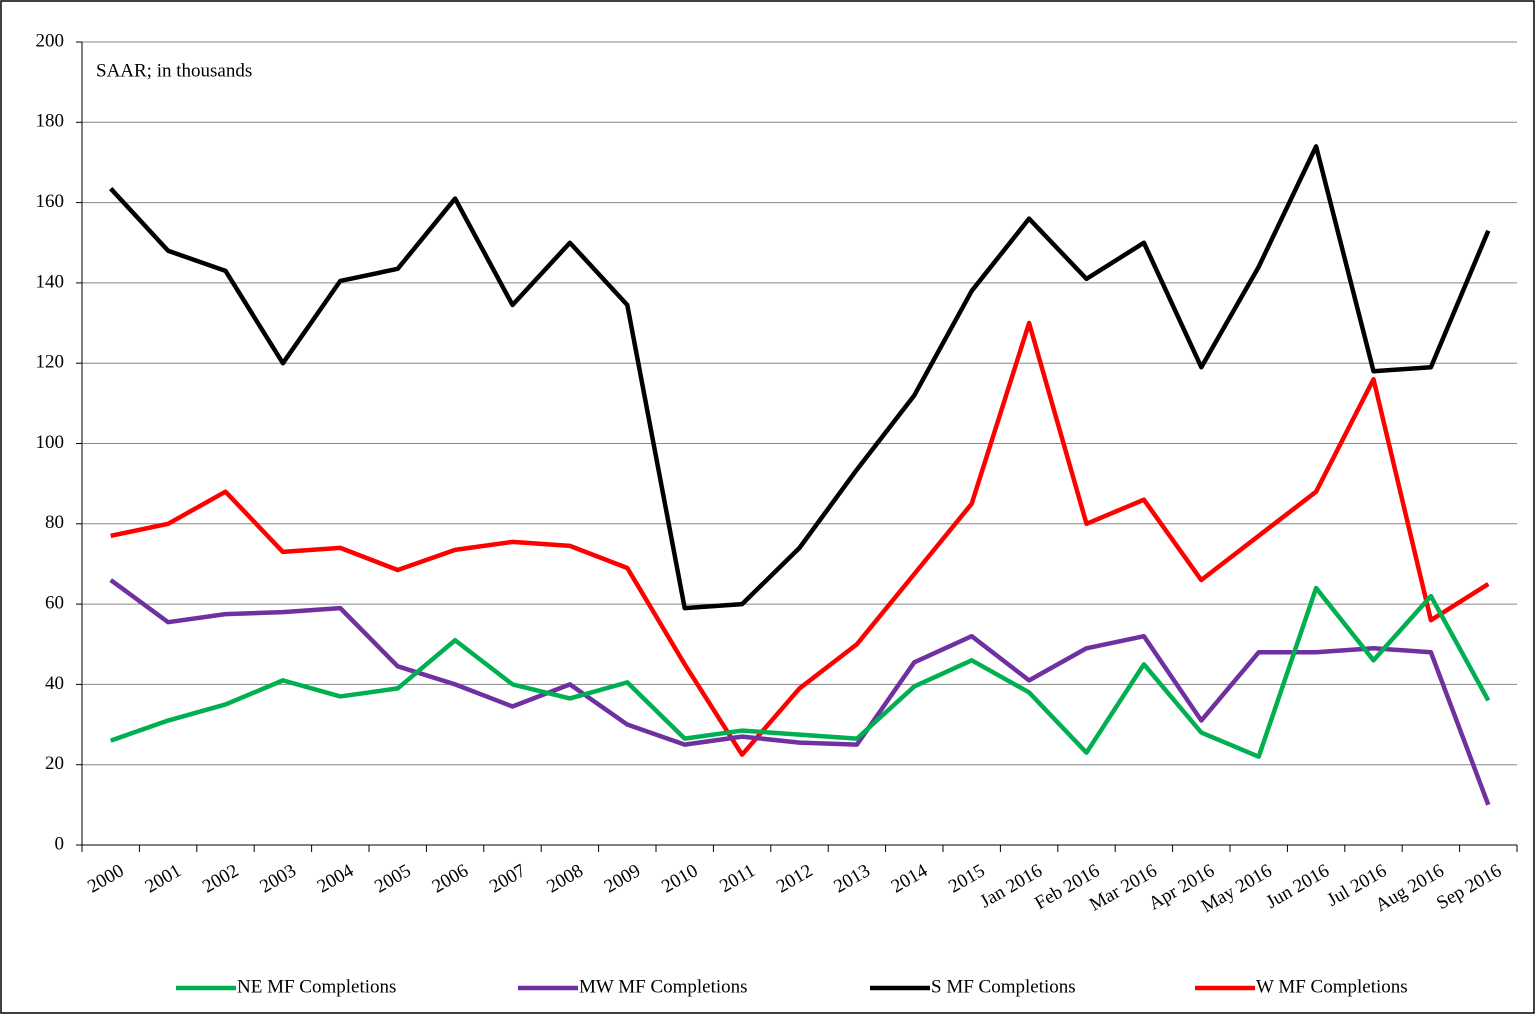 The width and height of the screenshot is (1536, 1020). I want to click on y-tick-label: 200, so click(50, 40).